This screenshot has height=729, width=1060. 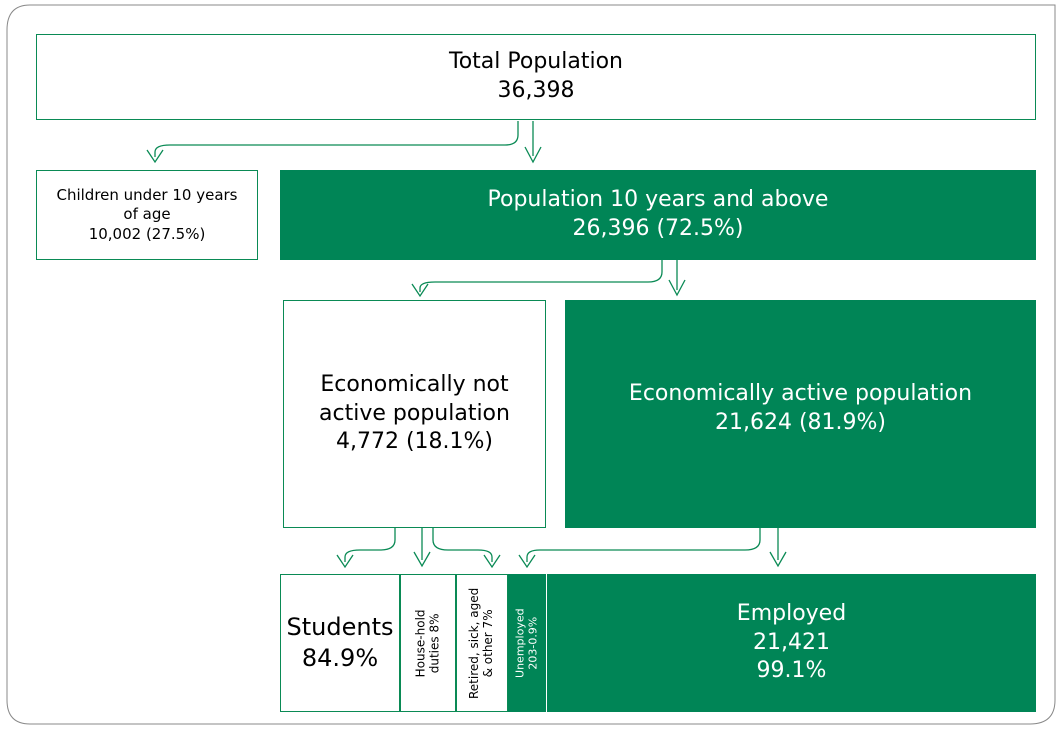 I want to click on retired-line-1: Retired, sick, aged, so click(x=474, y=643).